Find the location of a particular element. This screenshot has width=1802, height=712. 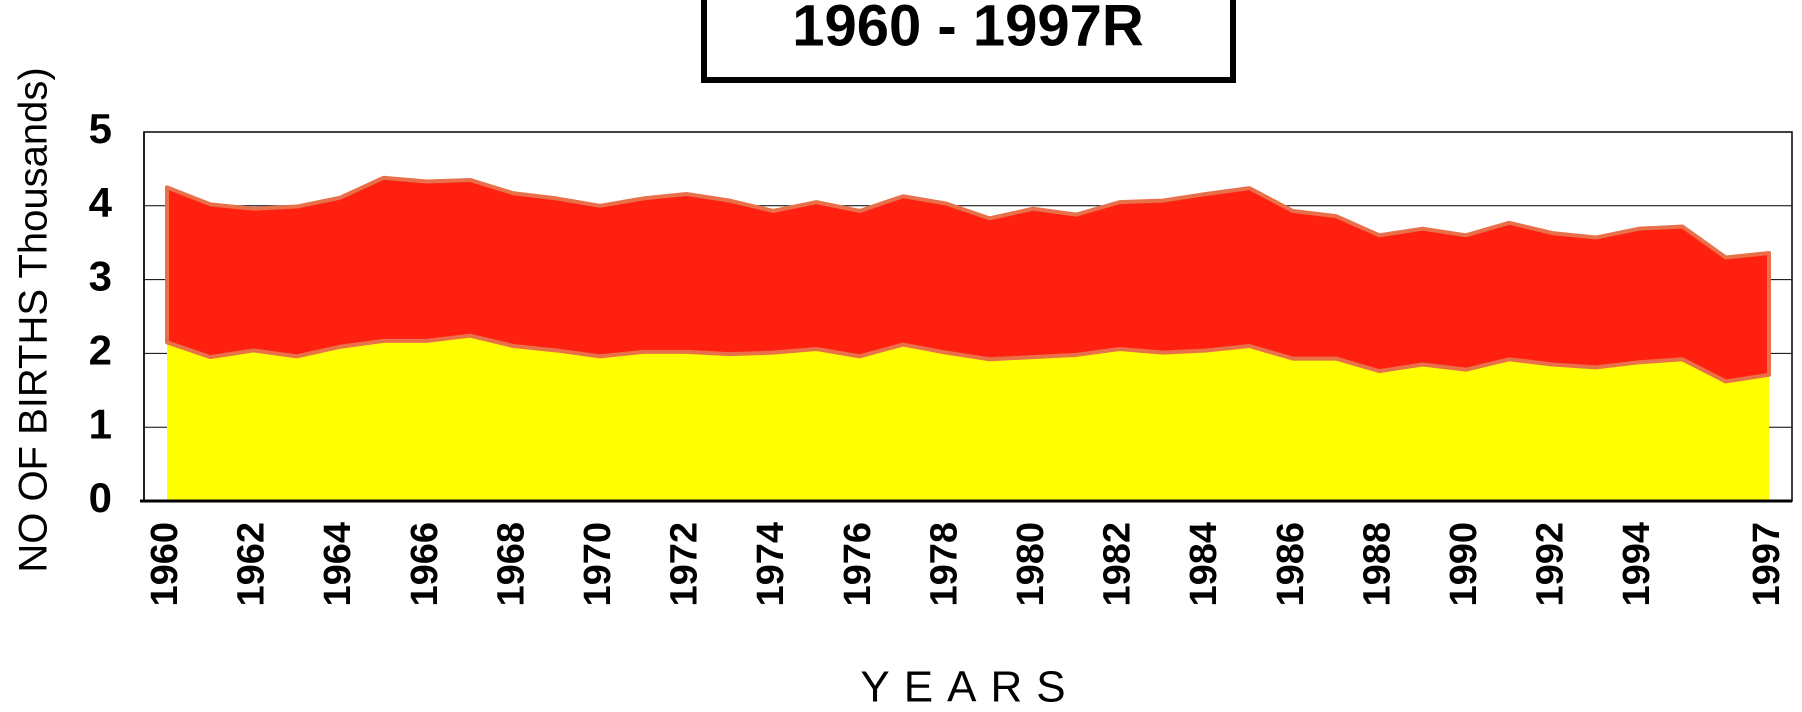

x-tick-label: 1972 is located at coordinates (685, 564).